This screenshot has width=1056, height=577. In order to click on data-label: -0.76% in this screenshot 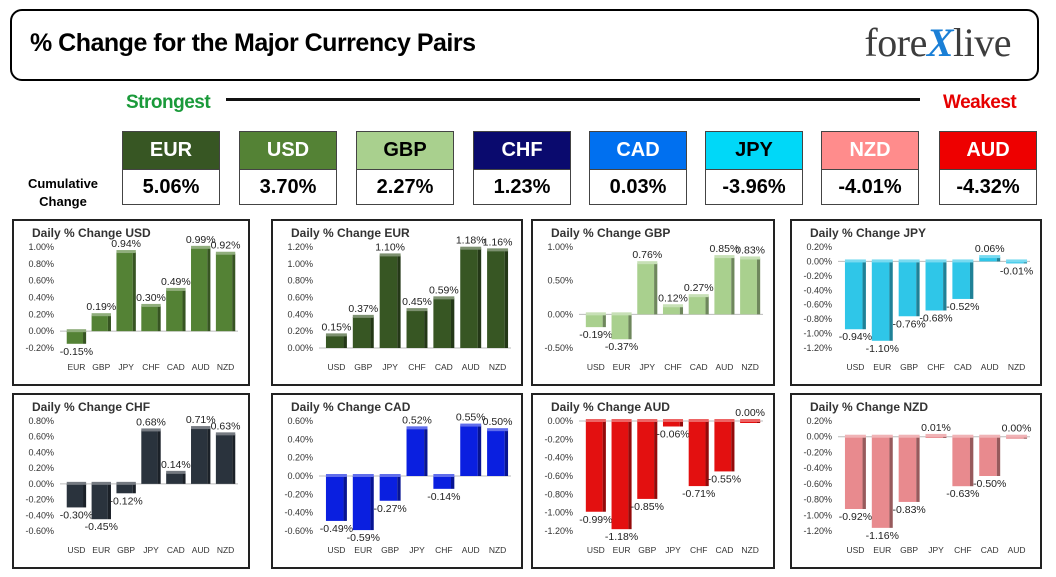, I will do `click(909, 324)`.